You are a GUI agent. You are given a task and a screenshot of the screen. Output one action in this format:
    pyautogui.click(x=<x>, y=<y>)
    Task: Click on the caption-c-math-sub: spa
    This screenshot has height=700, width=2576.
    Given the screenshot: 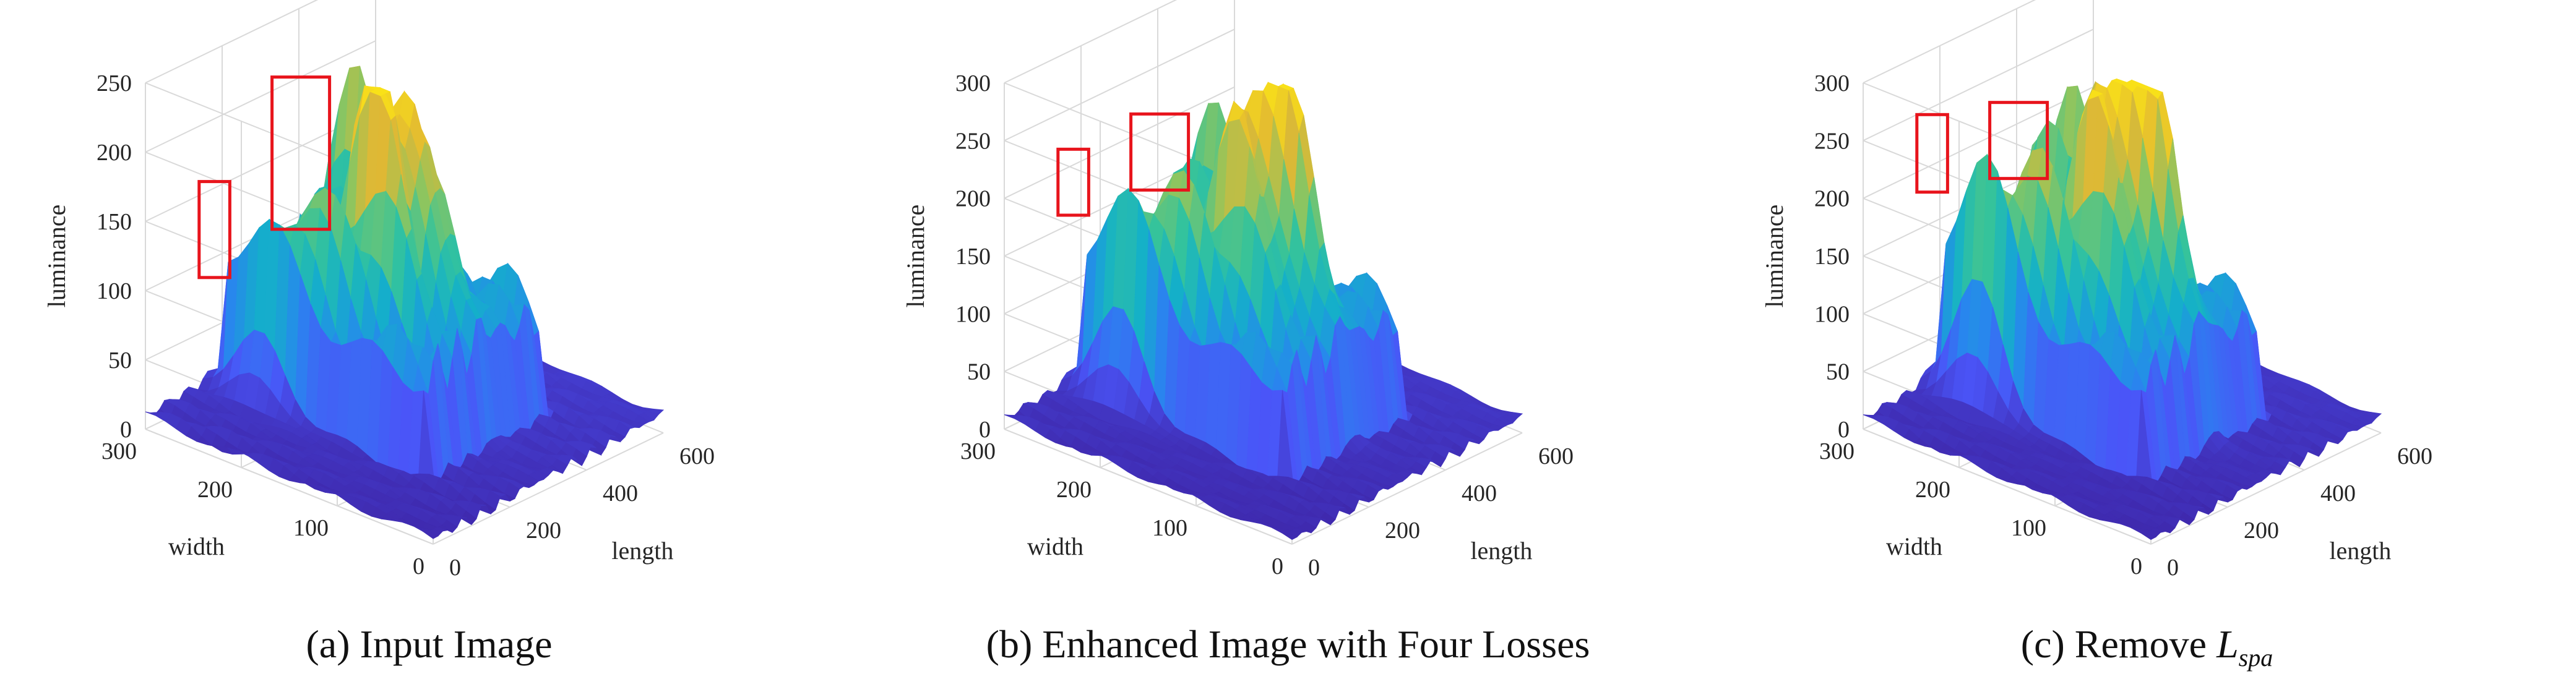 What is the action you would take?
    pyautogui.click(x=2255, y=657)
    